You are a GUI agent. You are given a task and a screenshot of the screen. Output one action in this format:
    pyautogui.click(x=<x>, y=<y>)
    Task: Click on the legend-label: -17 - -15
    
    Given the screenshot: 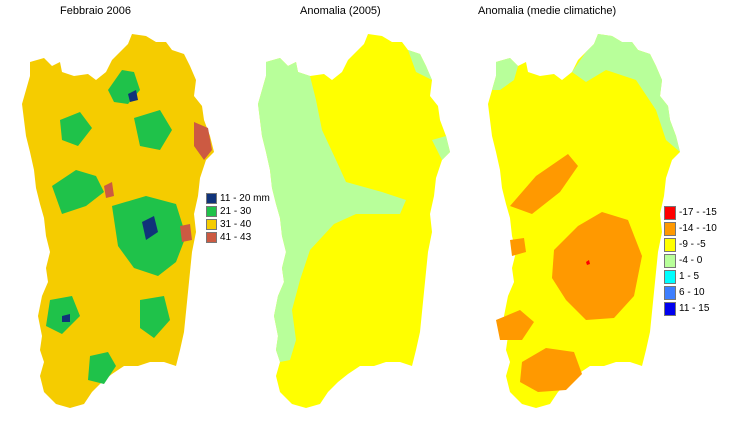 What is the action you would take?
    pyautogui.click(x=698, y=212)
    